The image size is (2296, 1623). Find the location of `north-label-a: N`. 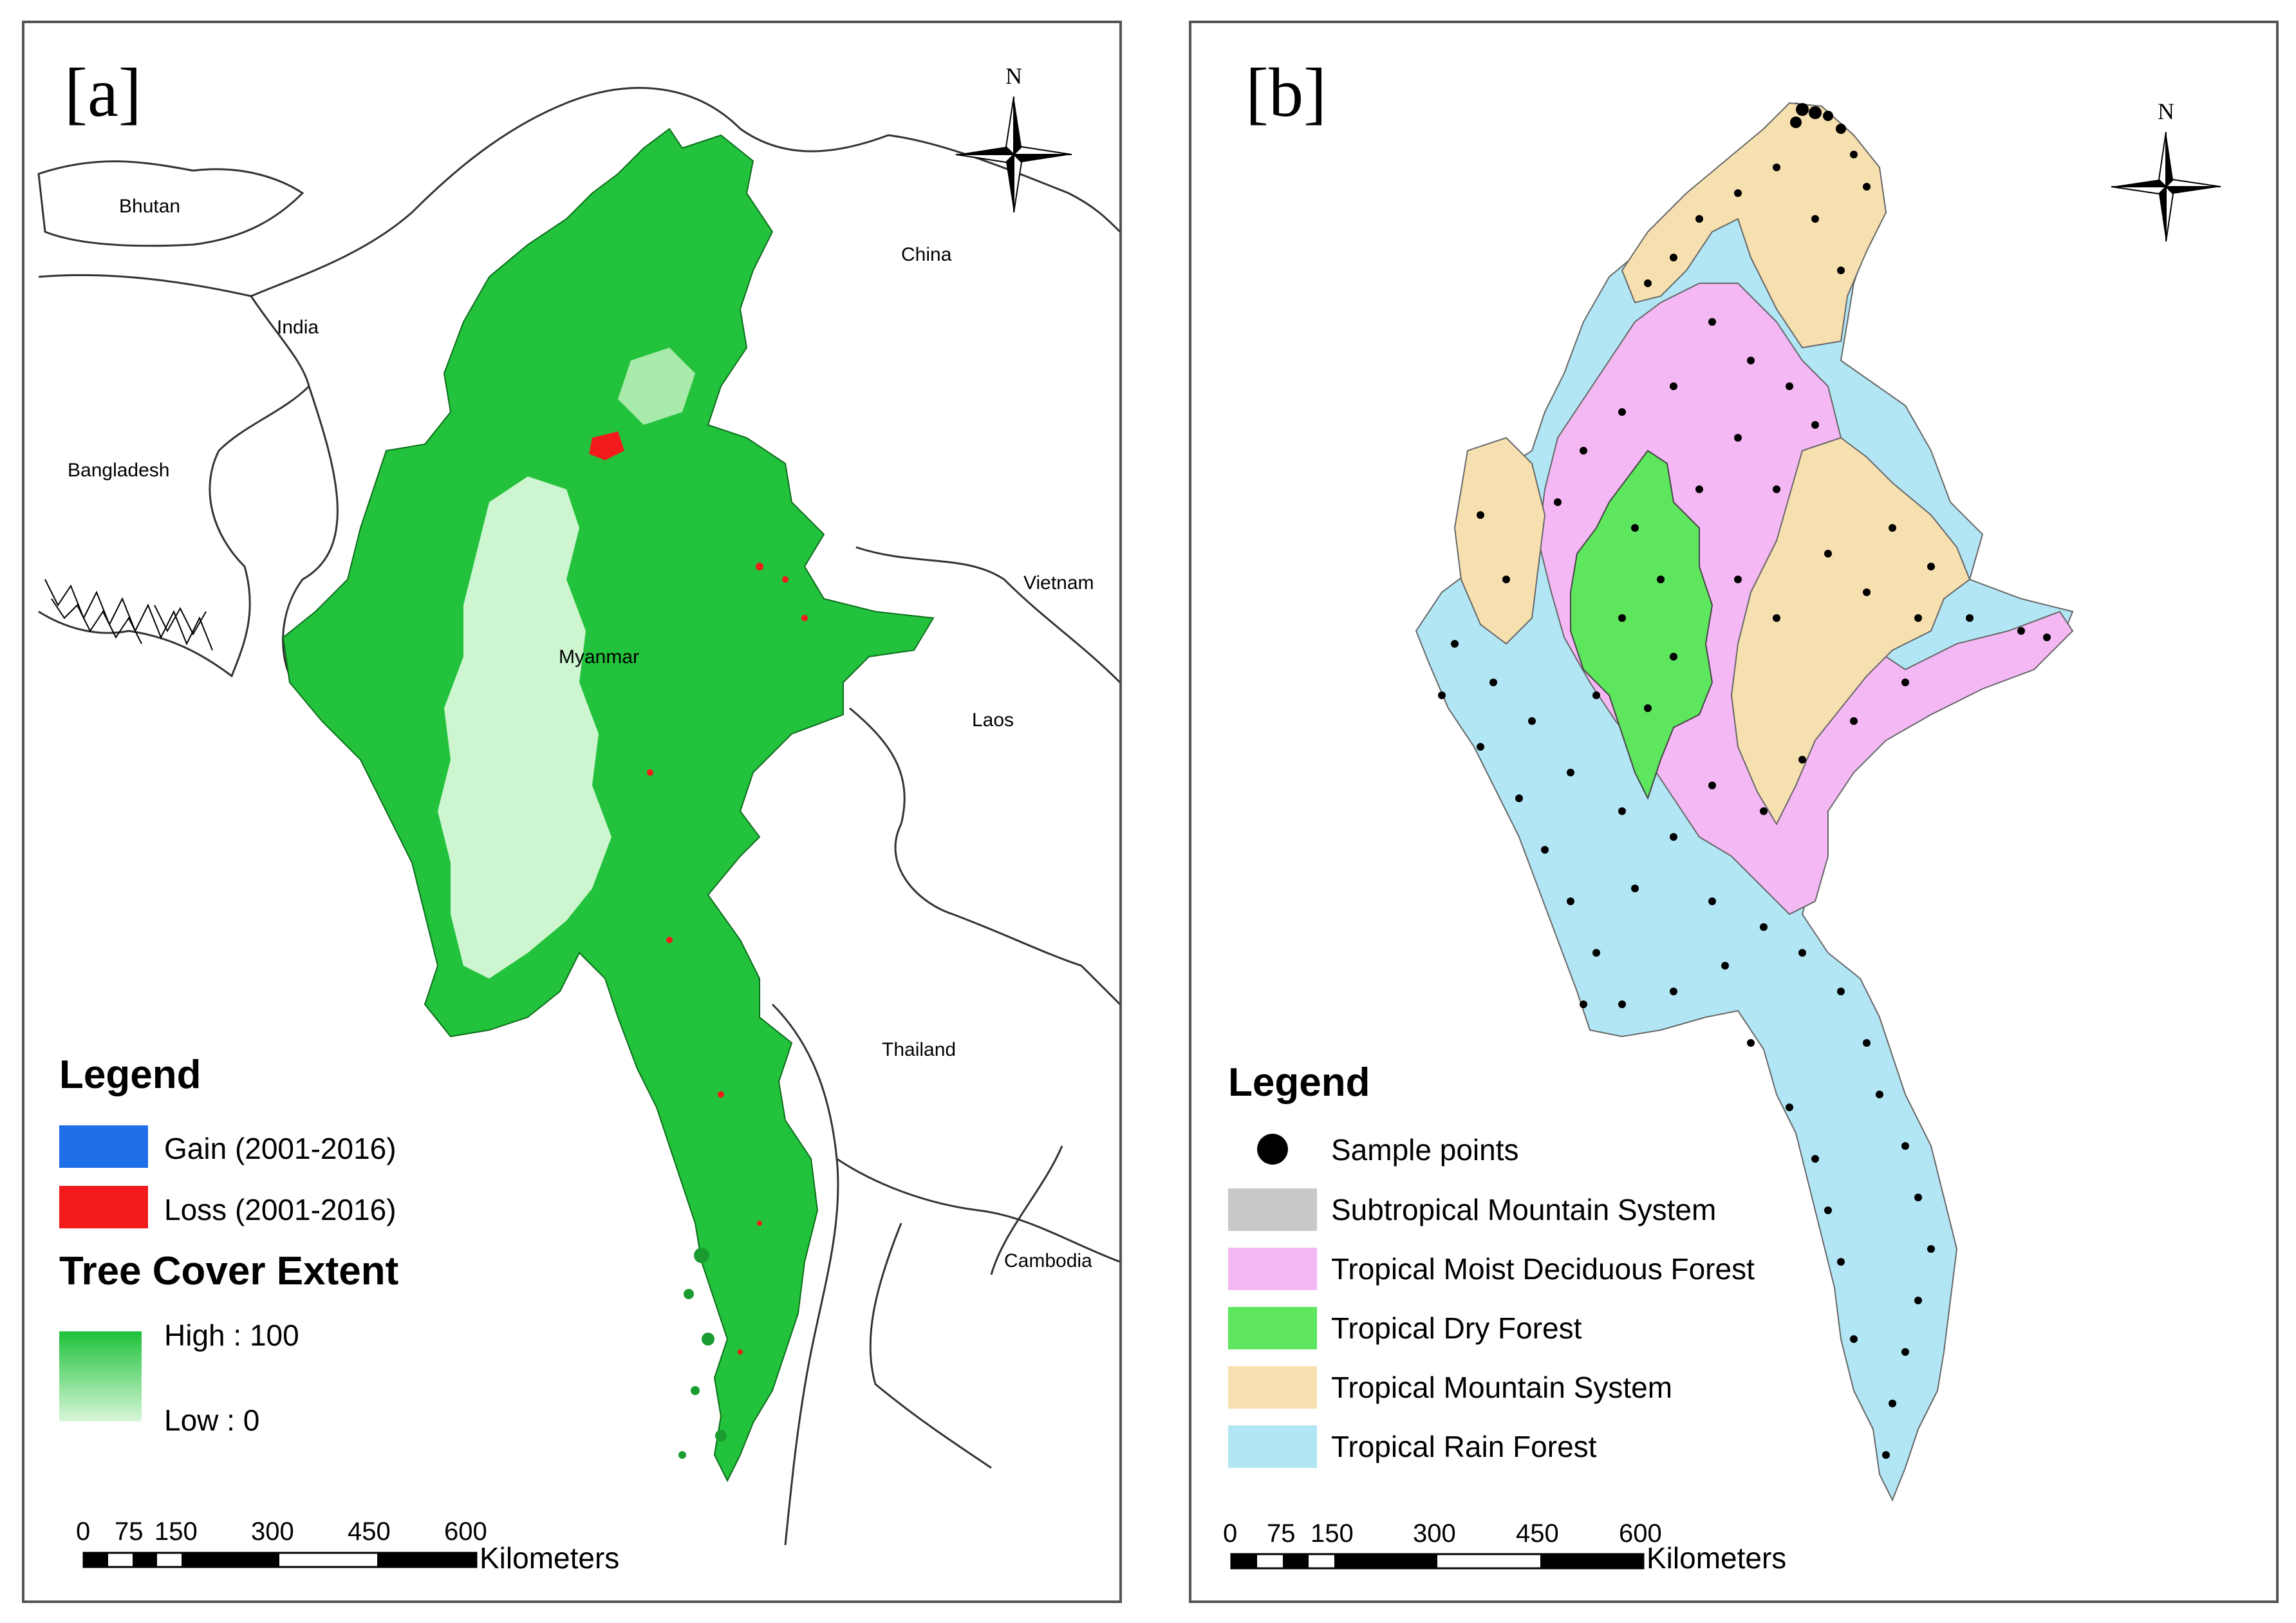

north-label-a: N is located at coordinates (1013, 76).